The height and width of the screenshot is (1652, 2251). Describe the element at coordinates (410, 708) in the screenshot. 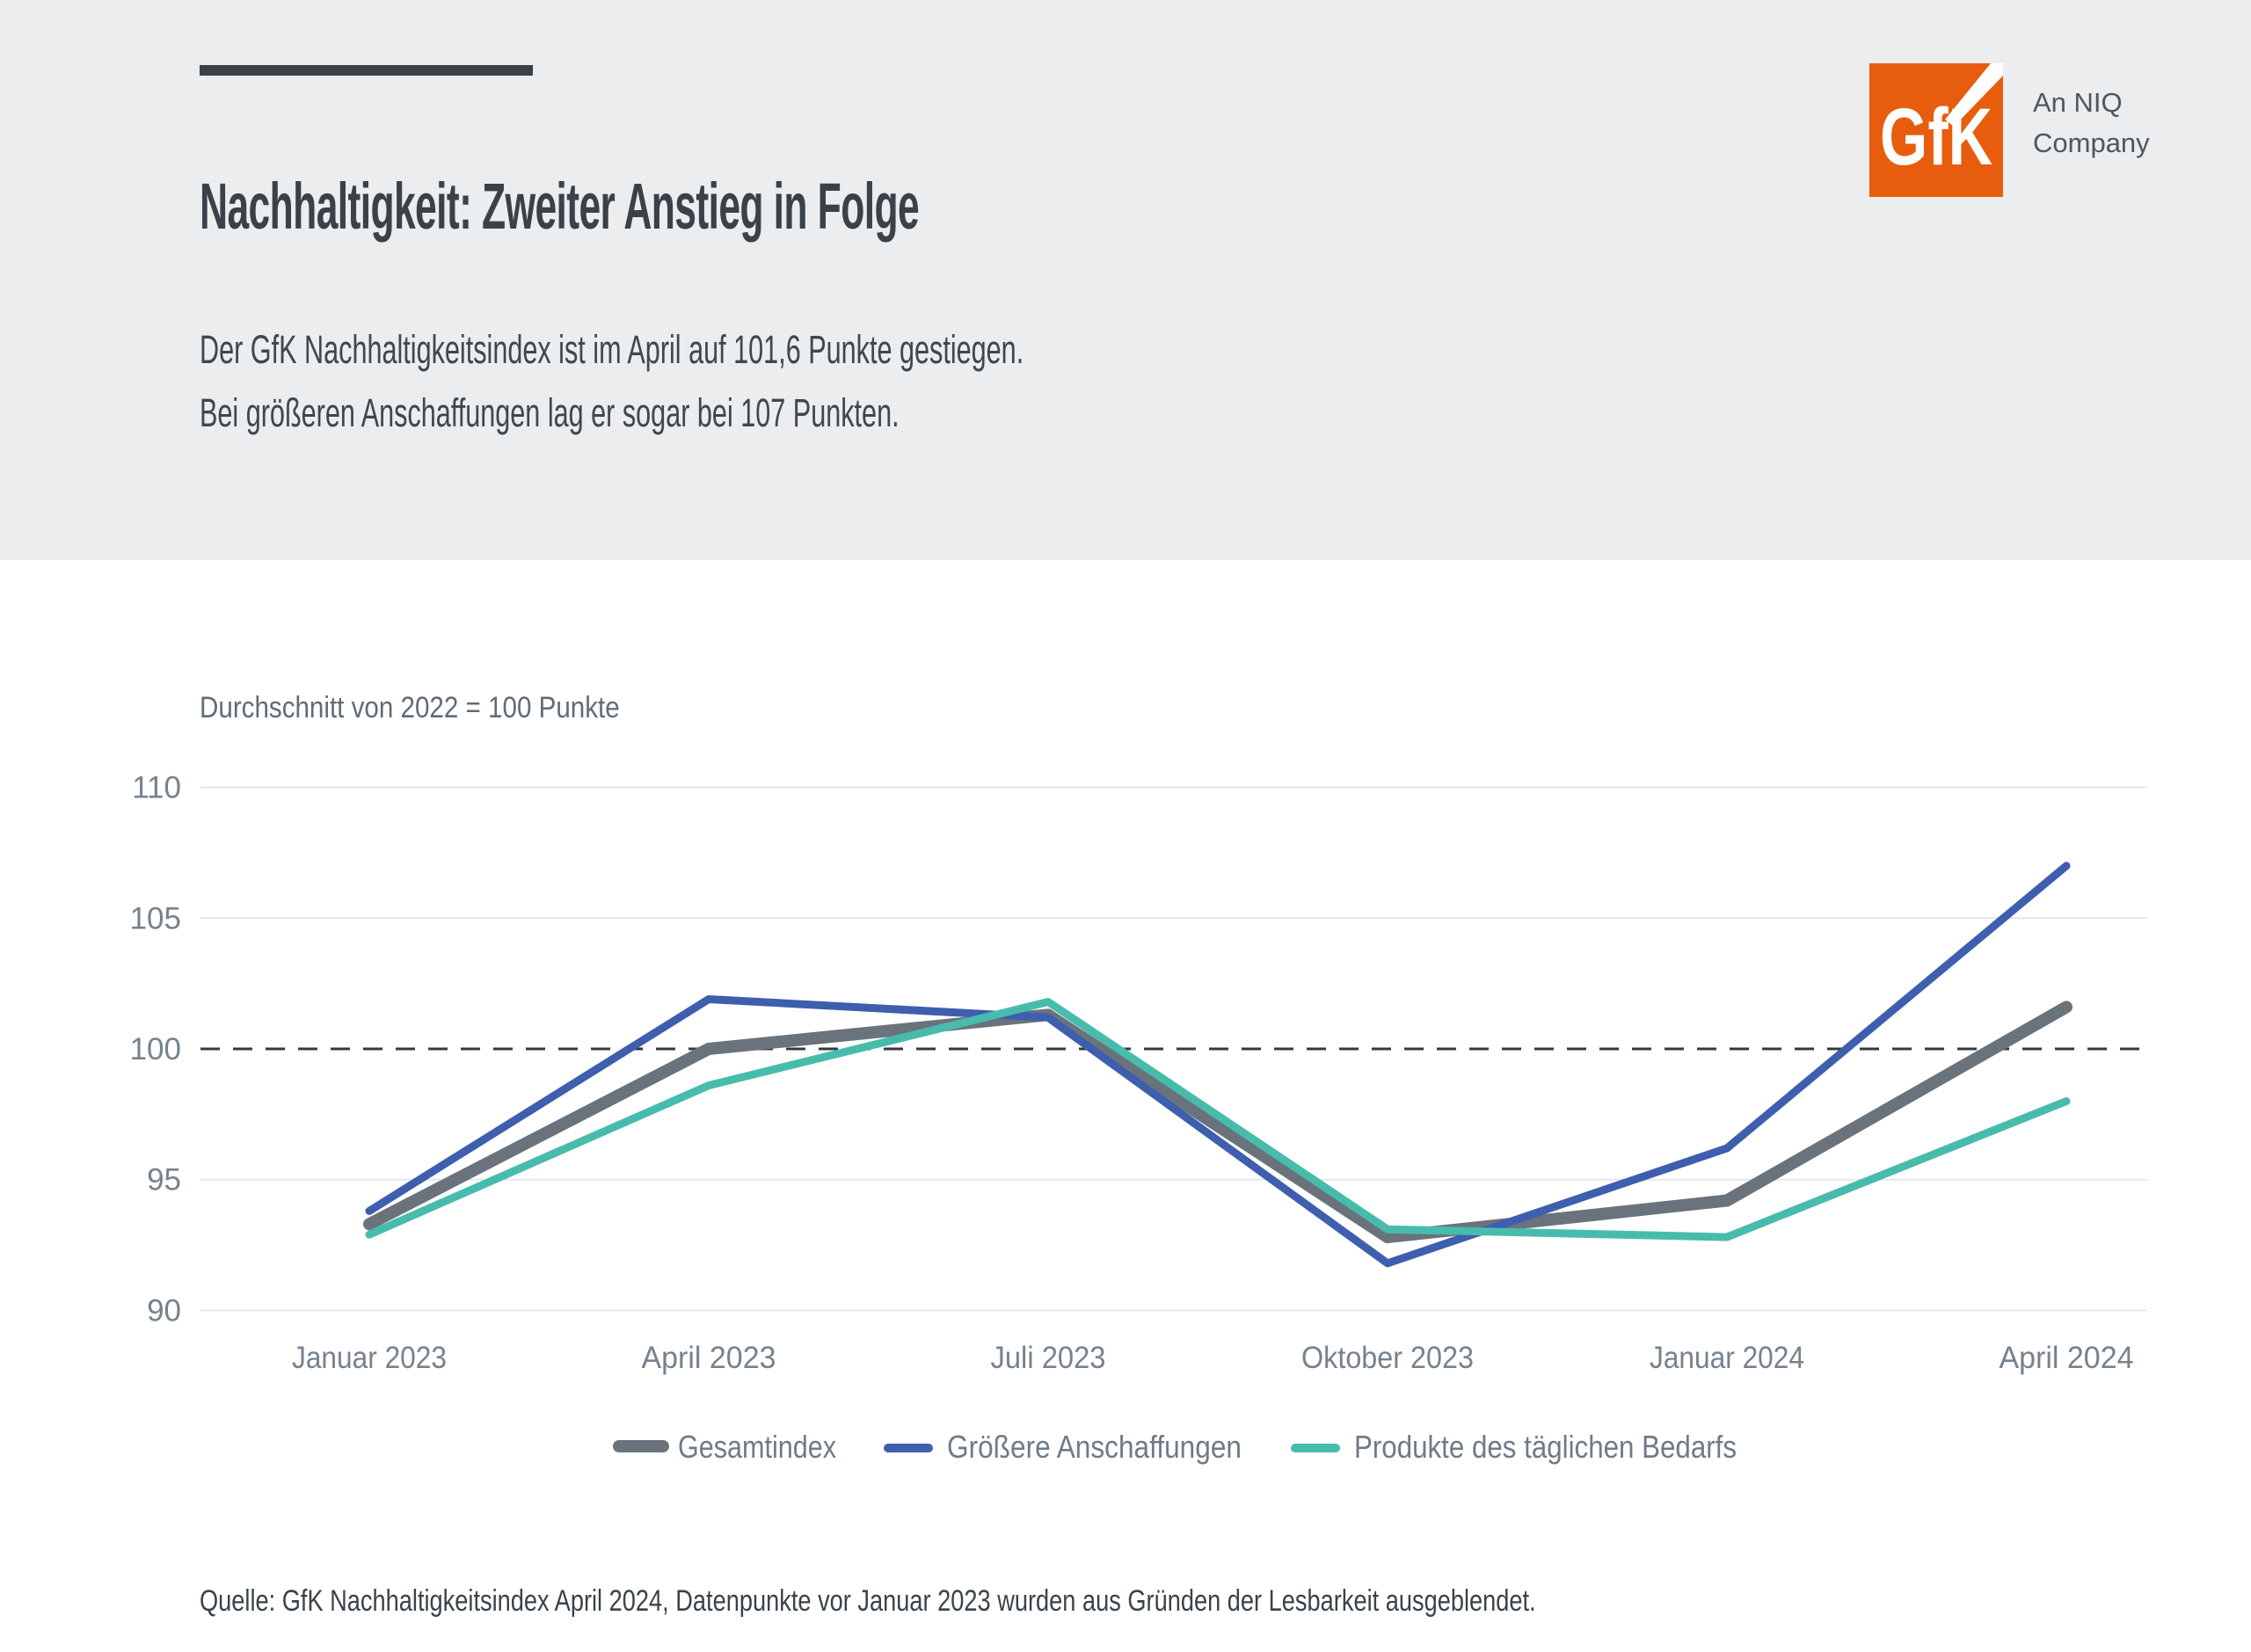

I see `chart-unit-annotation: Durchschnitt von 2022 = 100 Punkte` at that location.